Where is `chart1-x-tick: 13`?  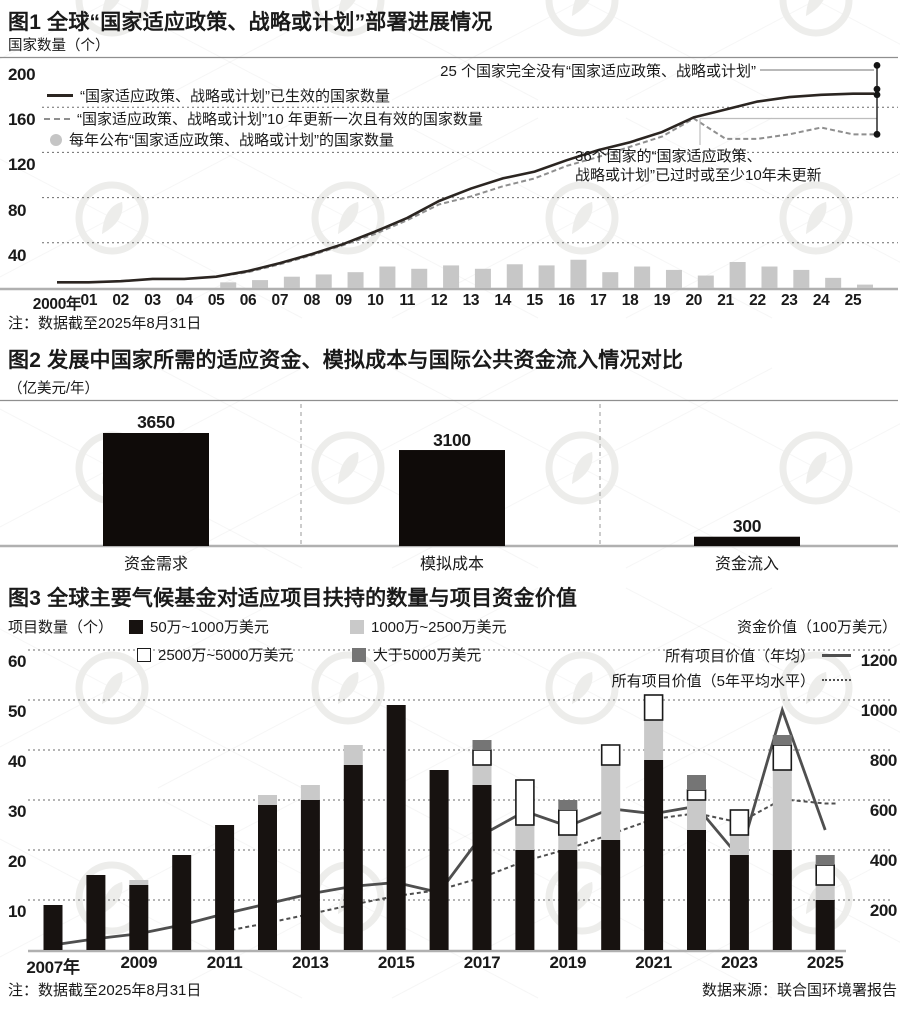
chart1-x-tick: 13 is located at coordinates (471, 300).